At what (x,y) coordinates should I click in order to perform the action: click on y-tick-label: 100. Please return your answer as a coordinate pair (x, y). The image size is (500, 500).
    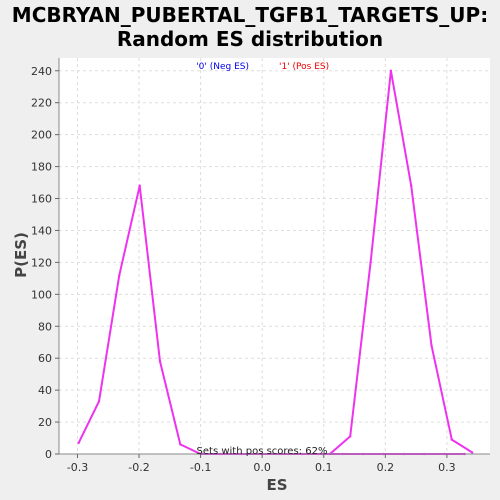
    Looking at the image, I should click on (41, 294).